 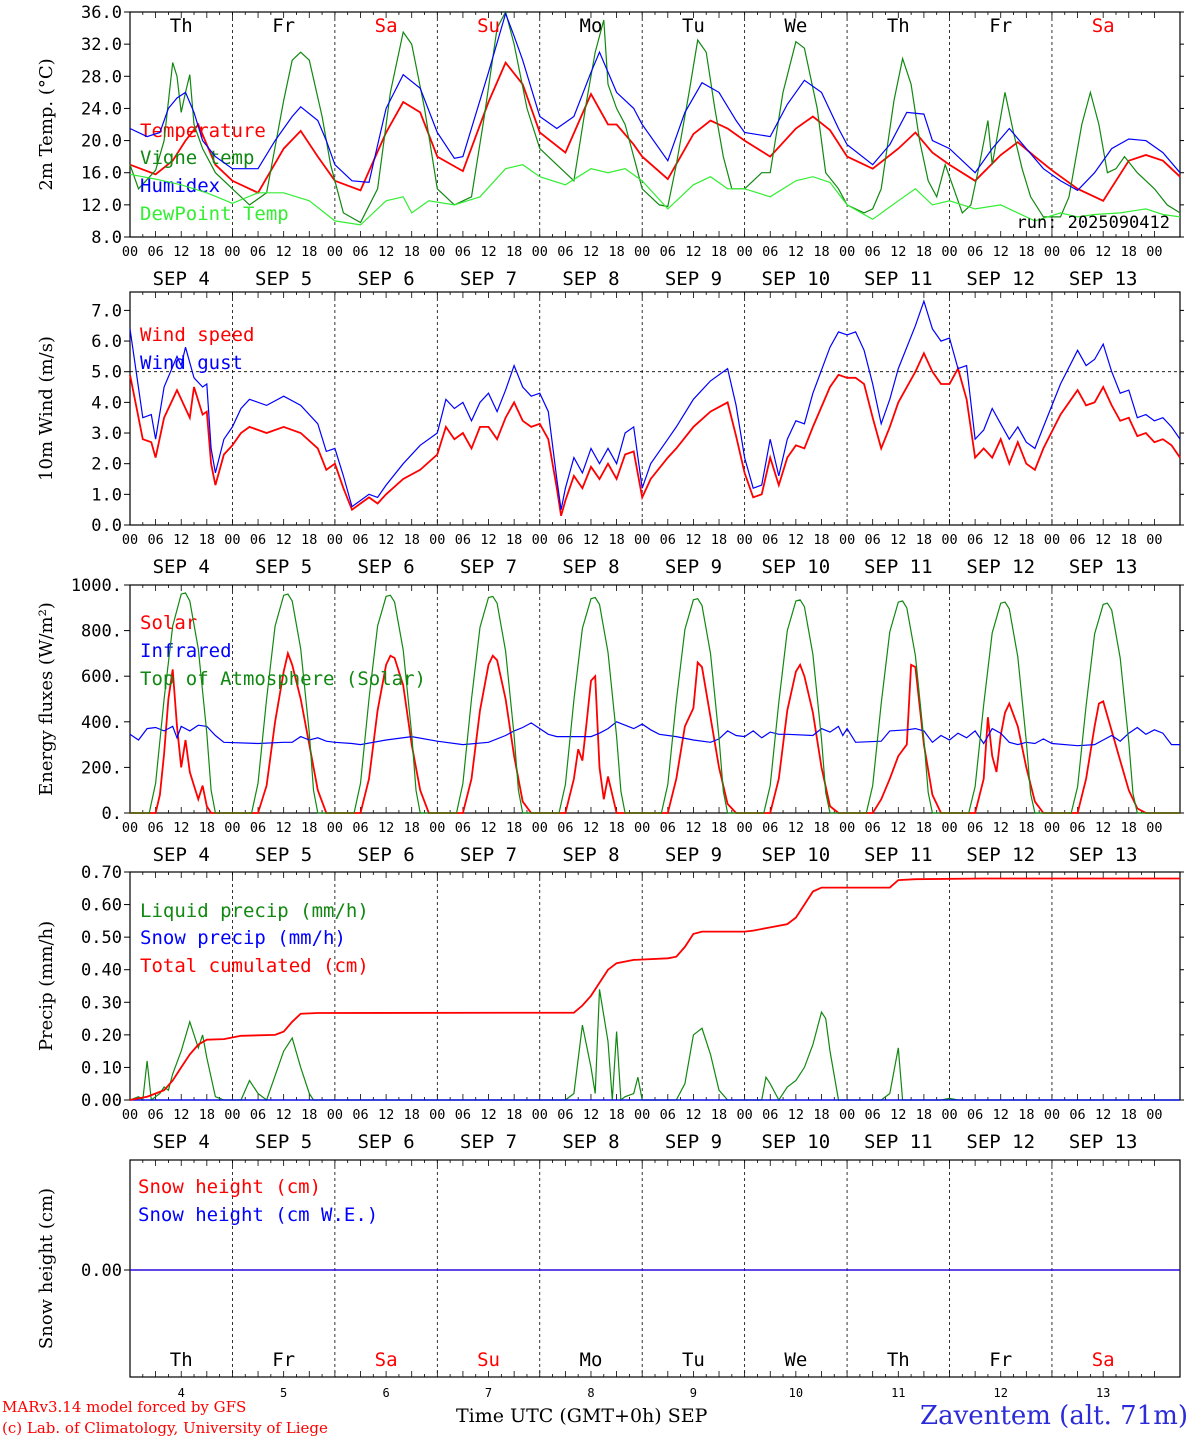 I want to click on panel2-x-tick-label: 06, so click(x=873, y=540).